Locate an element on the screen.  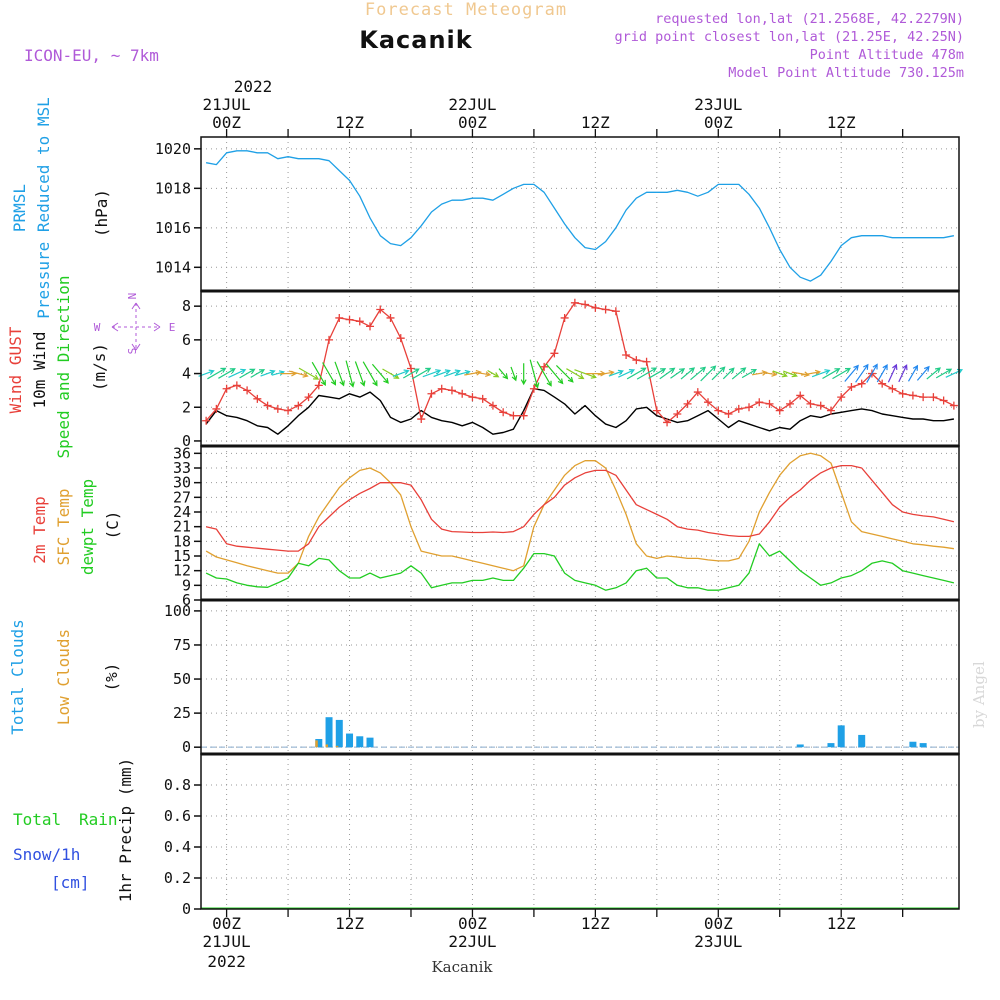
y-tick-label: 27 is located at coordinates (182, 497).